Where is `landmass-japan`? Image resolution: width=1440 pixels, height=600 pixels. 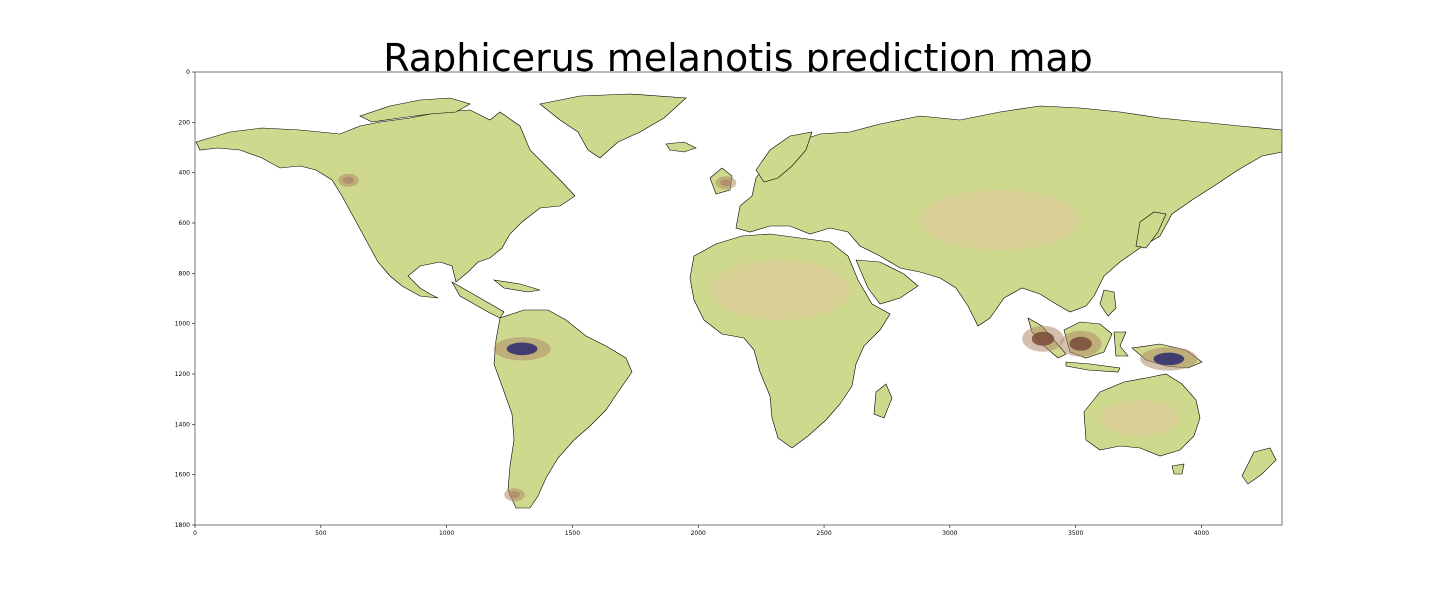
landmass-japan is located at coordinates (1151, 230).